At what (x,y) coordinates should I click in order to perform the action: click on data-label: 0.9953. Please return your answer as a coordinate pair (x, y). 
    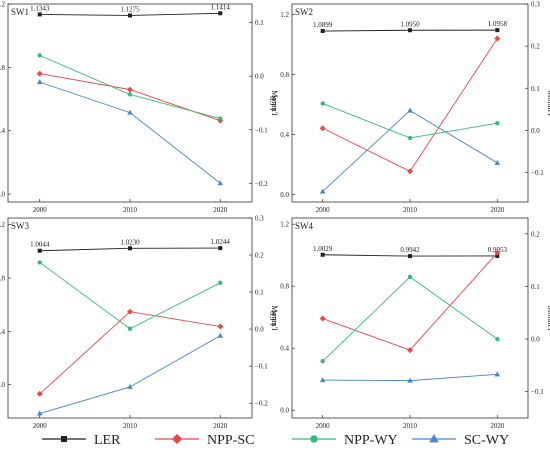
    Looking at the image, I should click on (498, 250).